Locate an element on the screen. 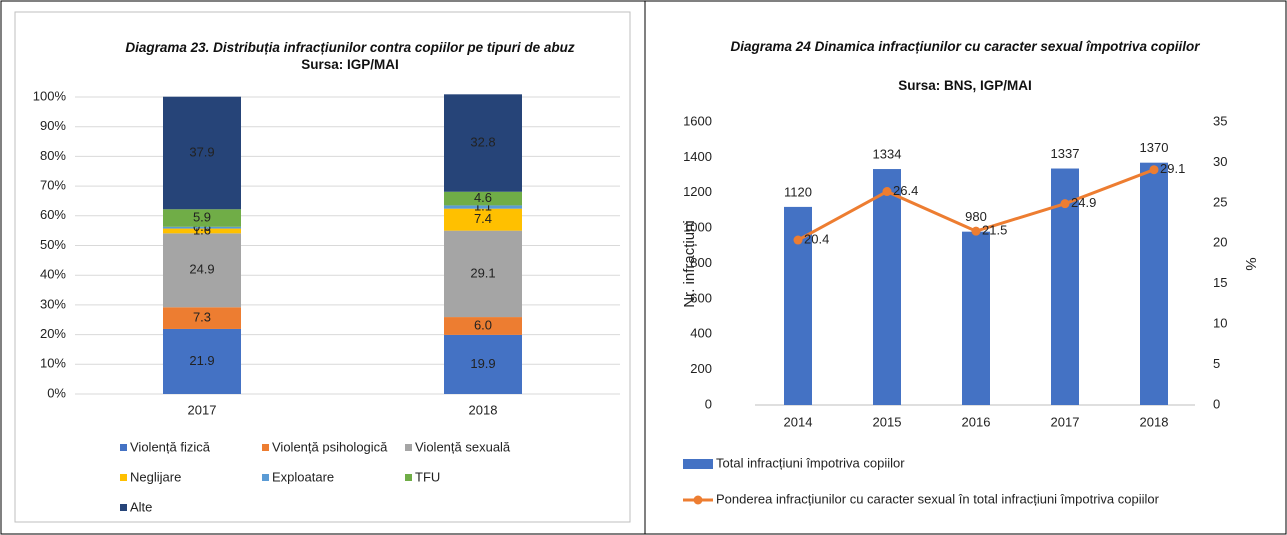  y2-tick-label: 15 is located at coordinates (1220, 282).